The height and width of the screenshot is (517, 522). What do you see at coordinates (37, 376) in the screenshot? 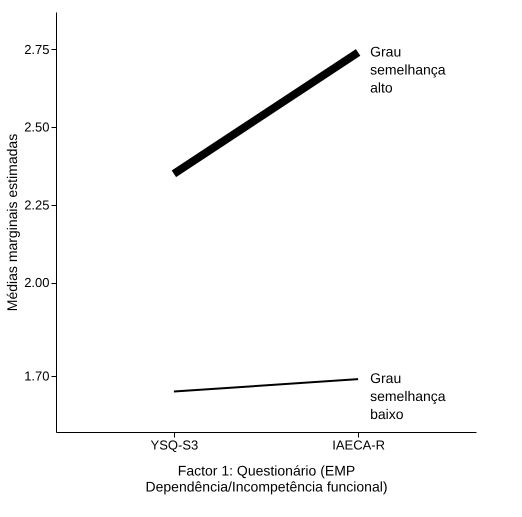
I see `y-tick-label: 1.70` at bounding box center [37, 376].